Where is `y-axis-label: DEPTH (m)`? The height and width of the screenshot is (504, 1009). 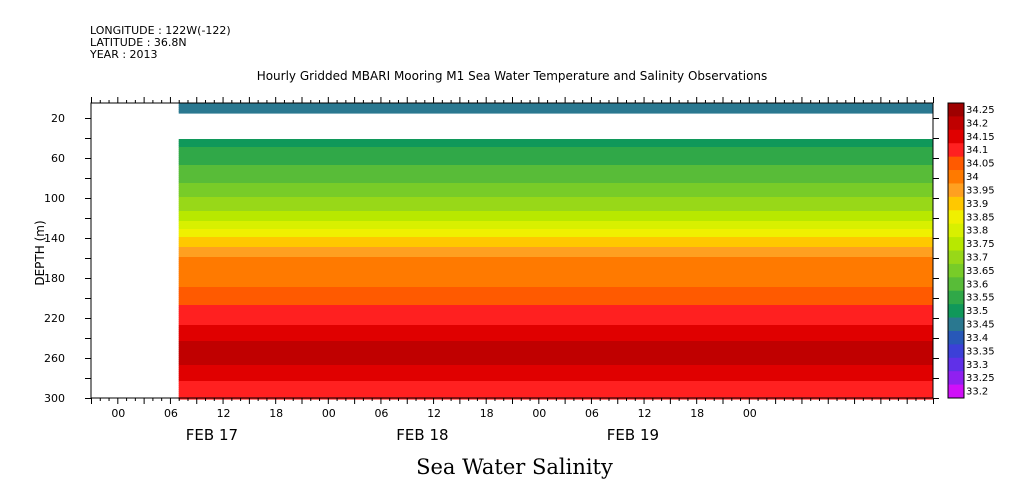 y-axis-label: DEPTH (m) is located at coordinates (40, 252).